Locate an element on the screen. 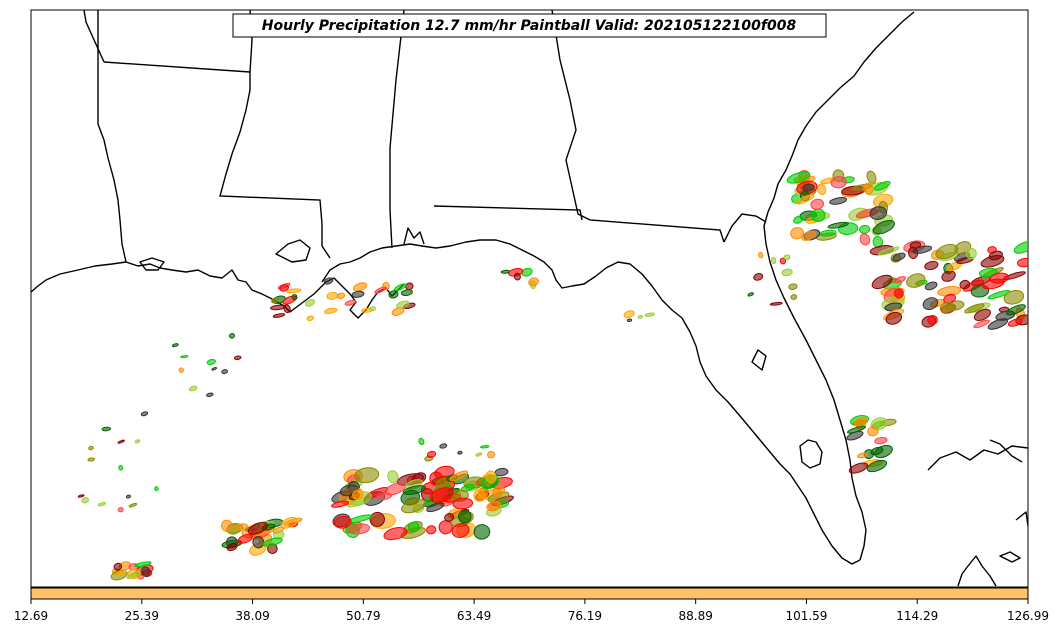 Image resolution: width=1062 pixels, height=637 pixels. colorbar-tick-label: 88.89 is located at coordinates (695, 616).